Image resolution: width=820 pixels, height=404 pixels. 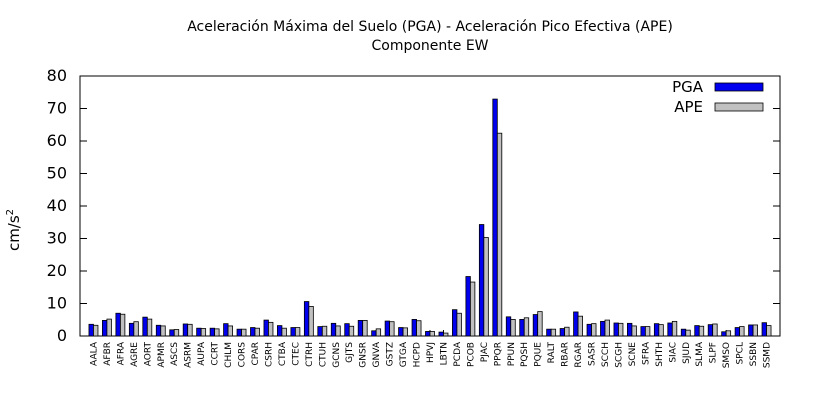 What do you see at coordinates (122, 325) in the screenshot?
I see `bar-ape-afra` at bounding box center [122, 325].